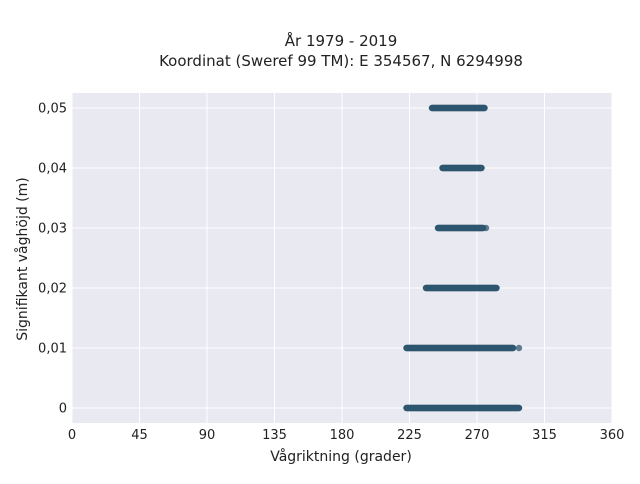 Image resolution: width=640 pixels, height=484 pixels. What do you see at coordinates (477, 435) in the screenshot?
I see `x-tick-label: 270` at bounding box center [477, 435].